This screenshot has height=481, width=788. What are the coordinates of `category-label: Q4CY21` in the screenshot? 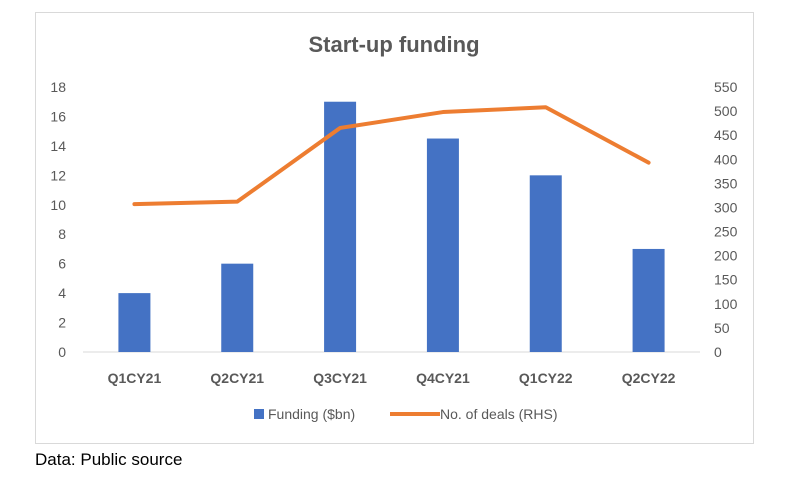 It's located at (443, 378).